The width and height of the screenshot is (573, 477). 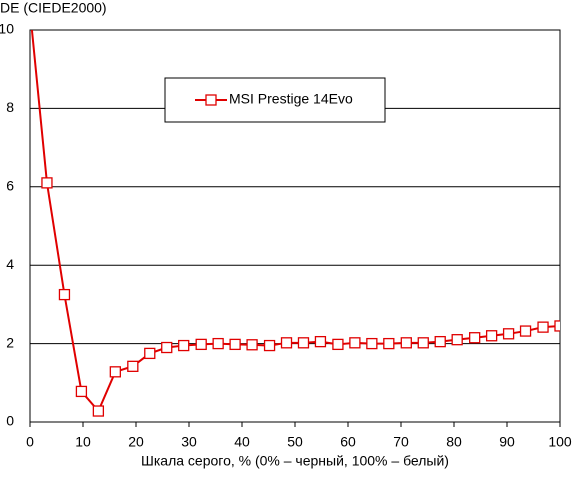 I want to click on y-tick-label: 4, so click(x=10, y=264).